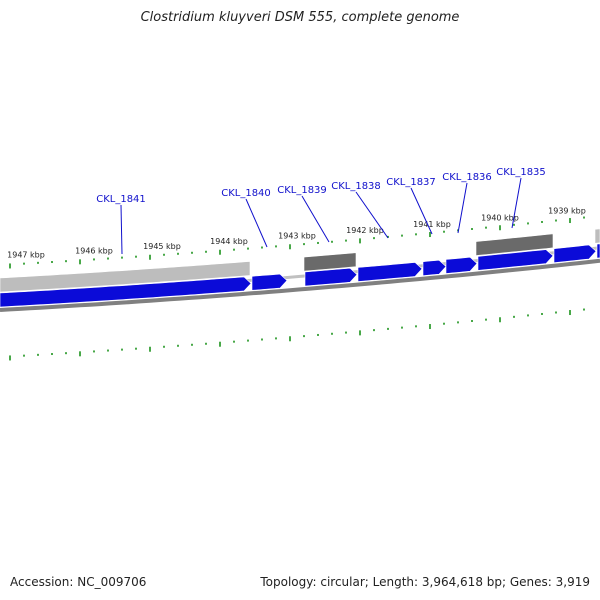  What do you see at coordinates (121, 199) in the screenshot?
I see `gene-label: CKL_1841` at bounding box center [121, 199].